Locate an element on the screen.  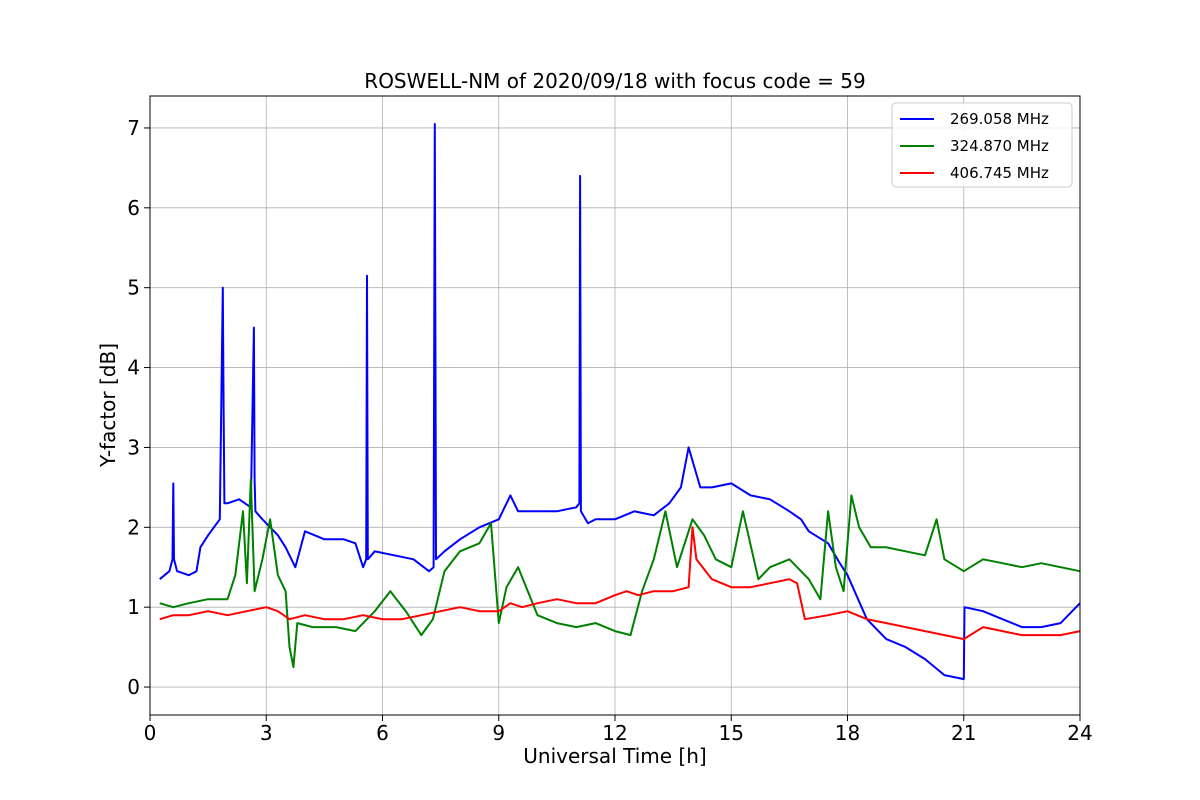
legend: 269.058 MHz 324.870 MHz 406.745 MHz is located at coordinates (982, 145).